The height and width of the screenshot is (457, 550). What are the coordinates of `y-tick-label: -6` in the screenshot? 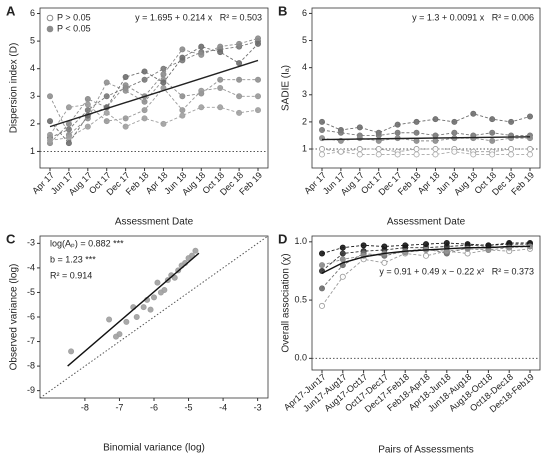 It's located at (31, 316).